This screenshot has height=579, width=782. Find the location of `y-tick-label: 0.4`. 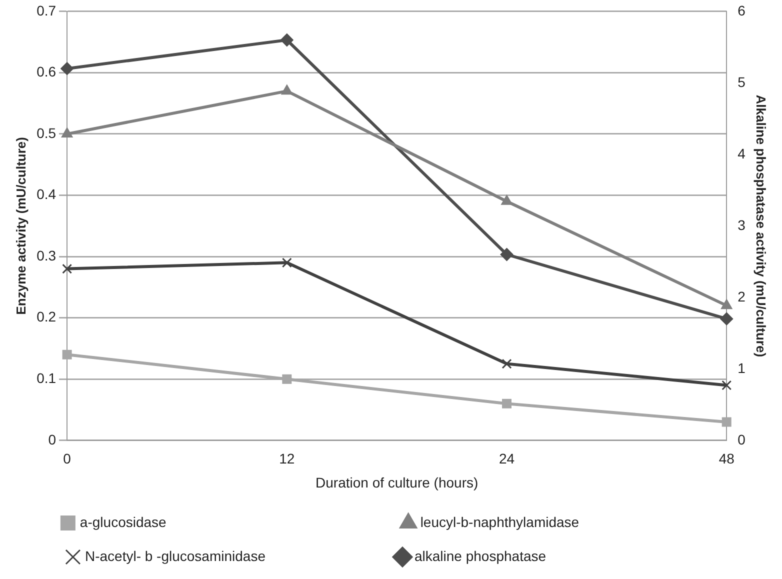

y-tick-label: 0.4 is located at coordinates (46, 194).